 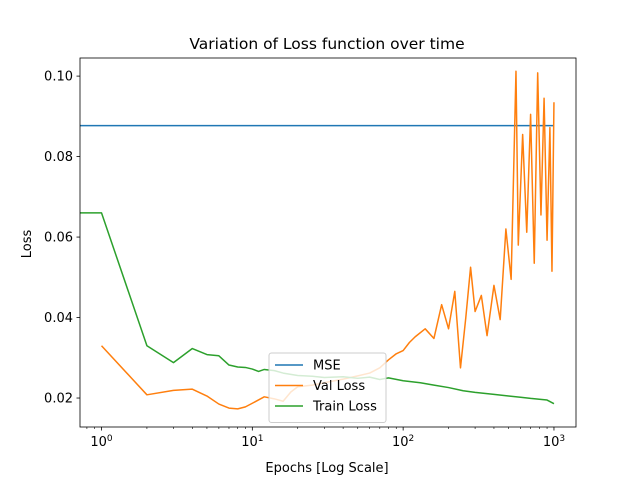 What do you see at coordinates (326, 468) in the screenshot?
I see `x-axis-label: Epochs [Log Scale]` at bounding box center [326, 468].